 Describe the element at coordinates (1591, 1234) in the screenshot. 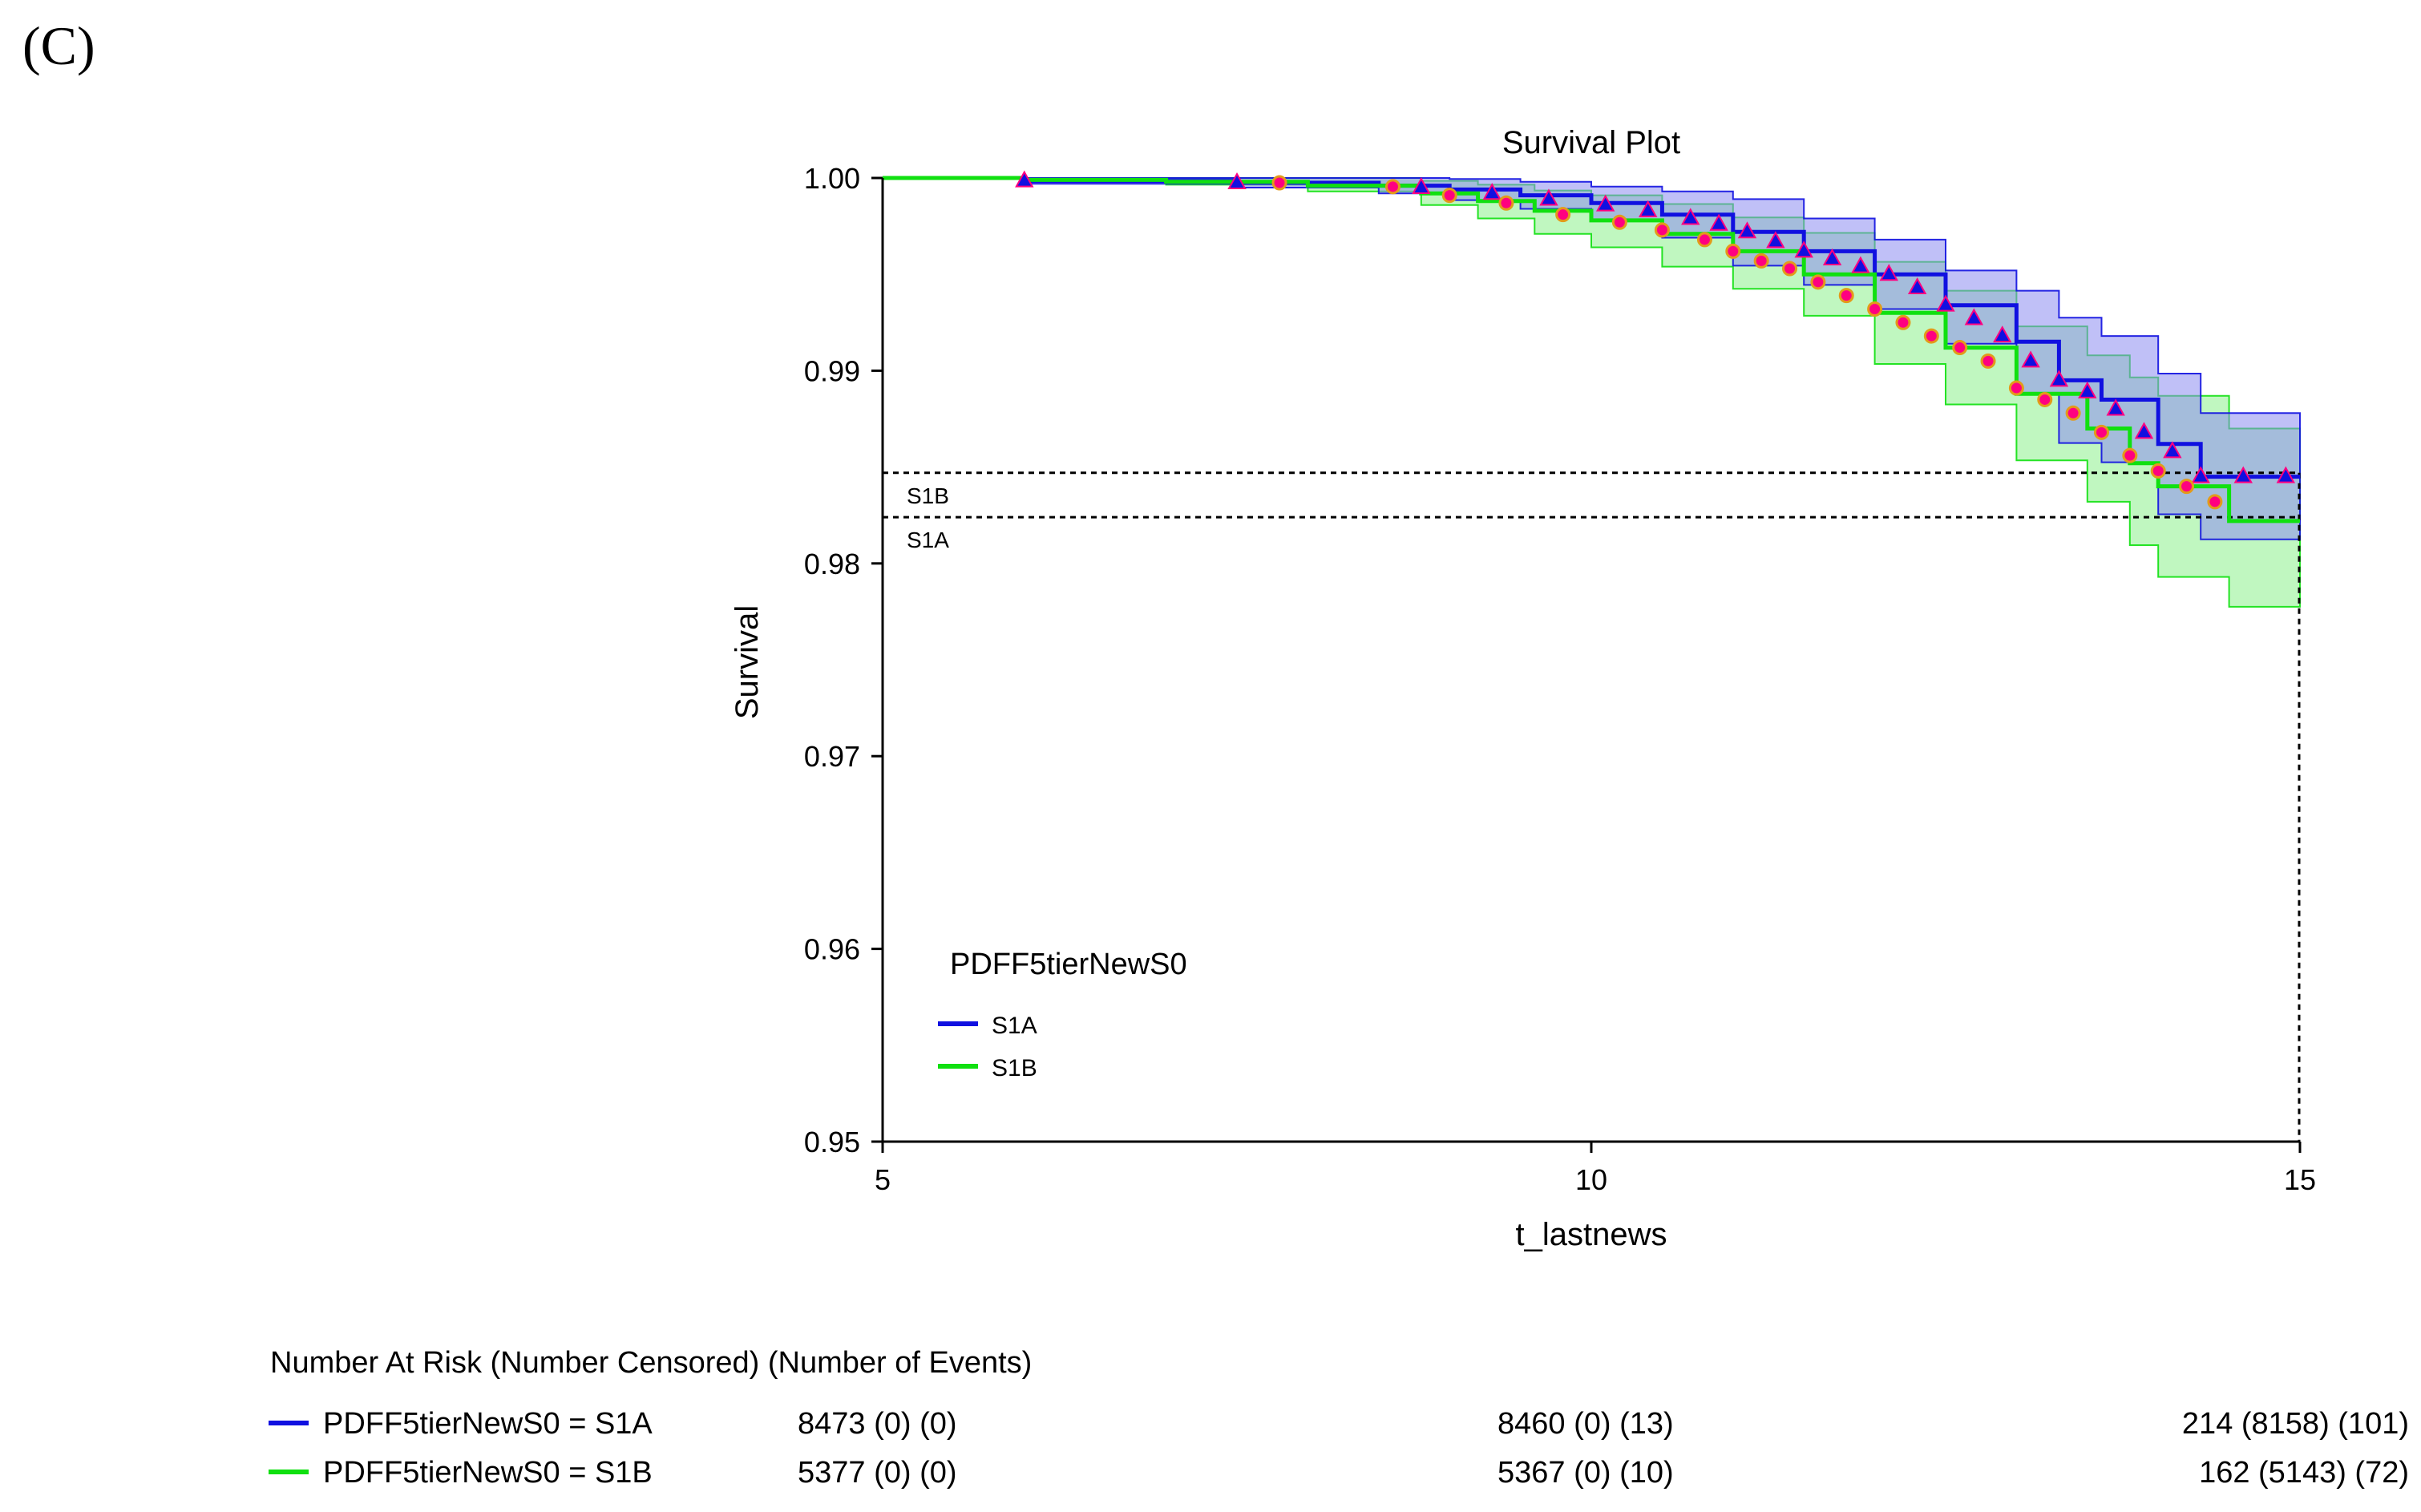

I see `x-axis-label: t_lastnews` at that location.